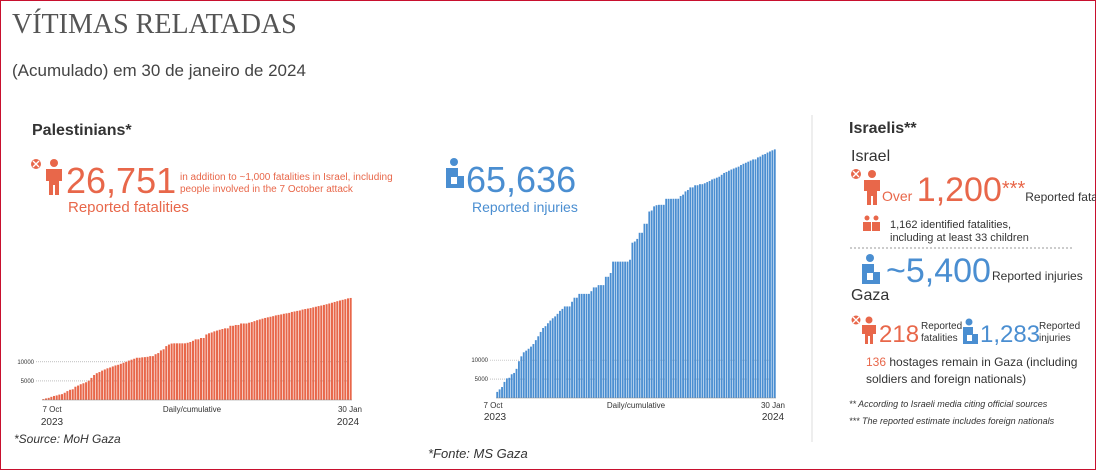  What do you see at coordinates (28, 382) in the screenshot?
I see `y-tick-label: 5000` at bounding box center [28, 382].